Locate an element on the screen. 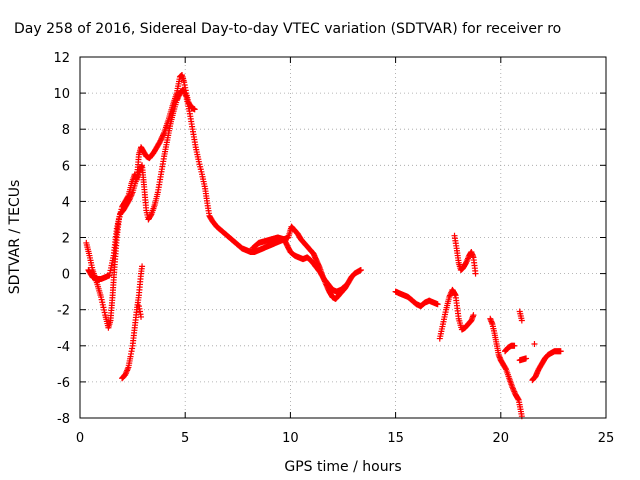 The width and height of the screenshot is (640, 480). x-tick-label: 15 is located at coordinates (395, 438).